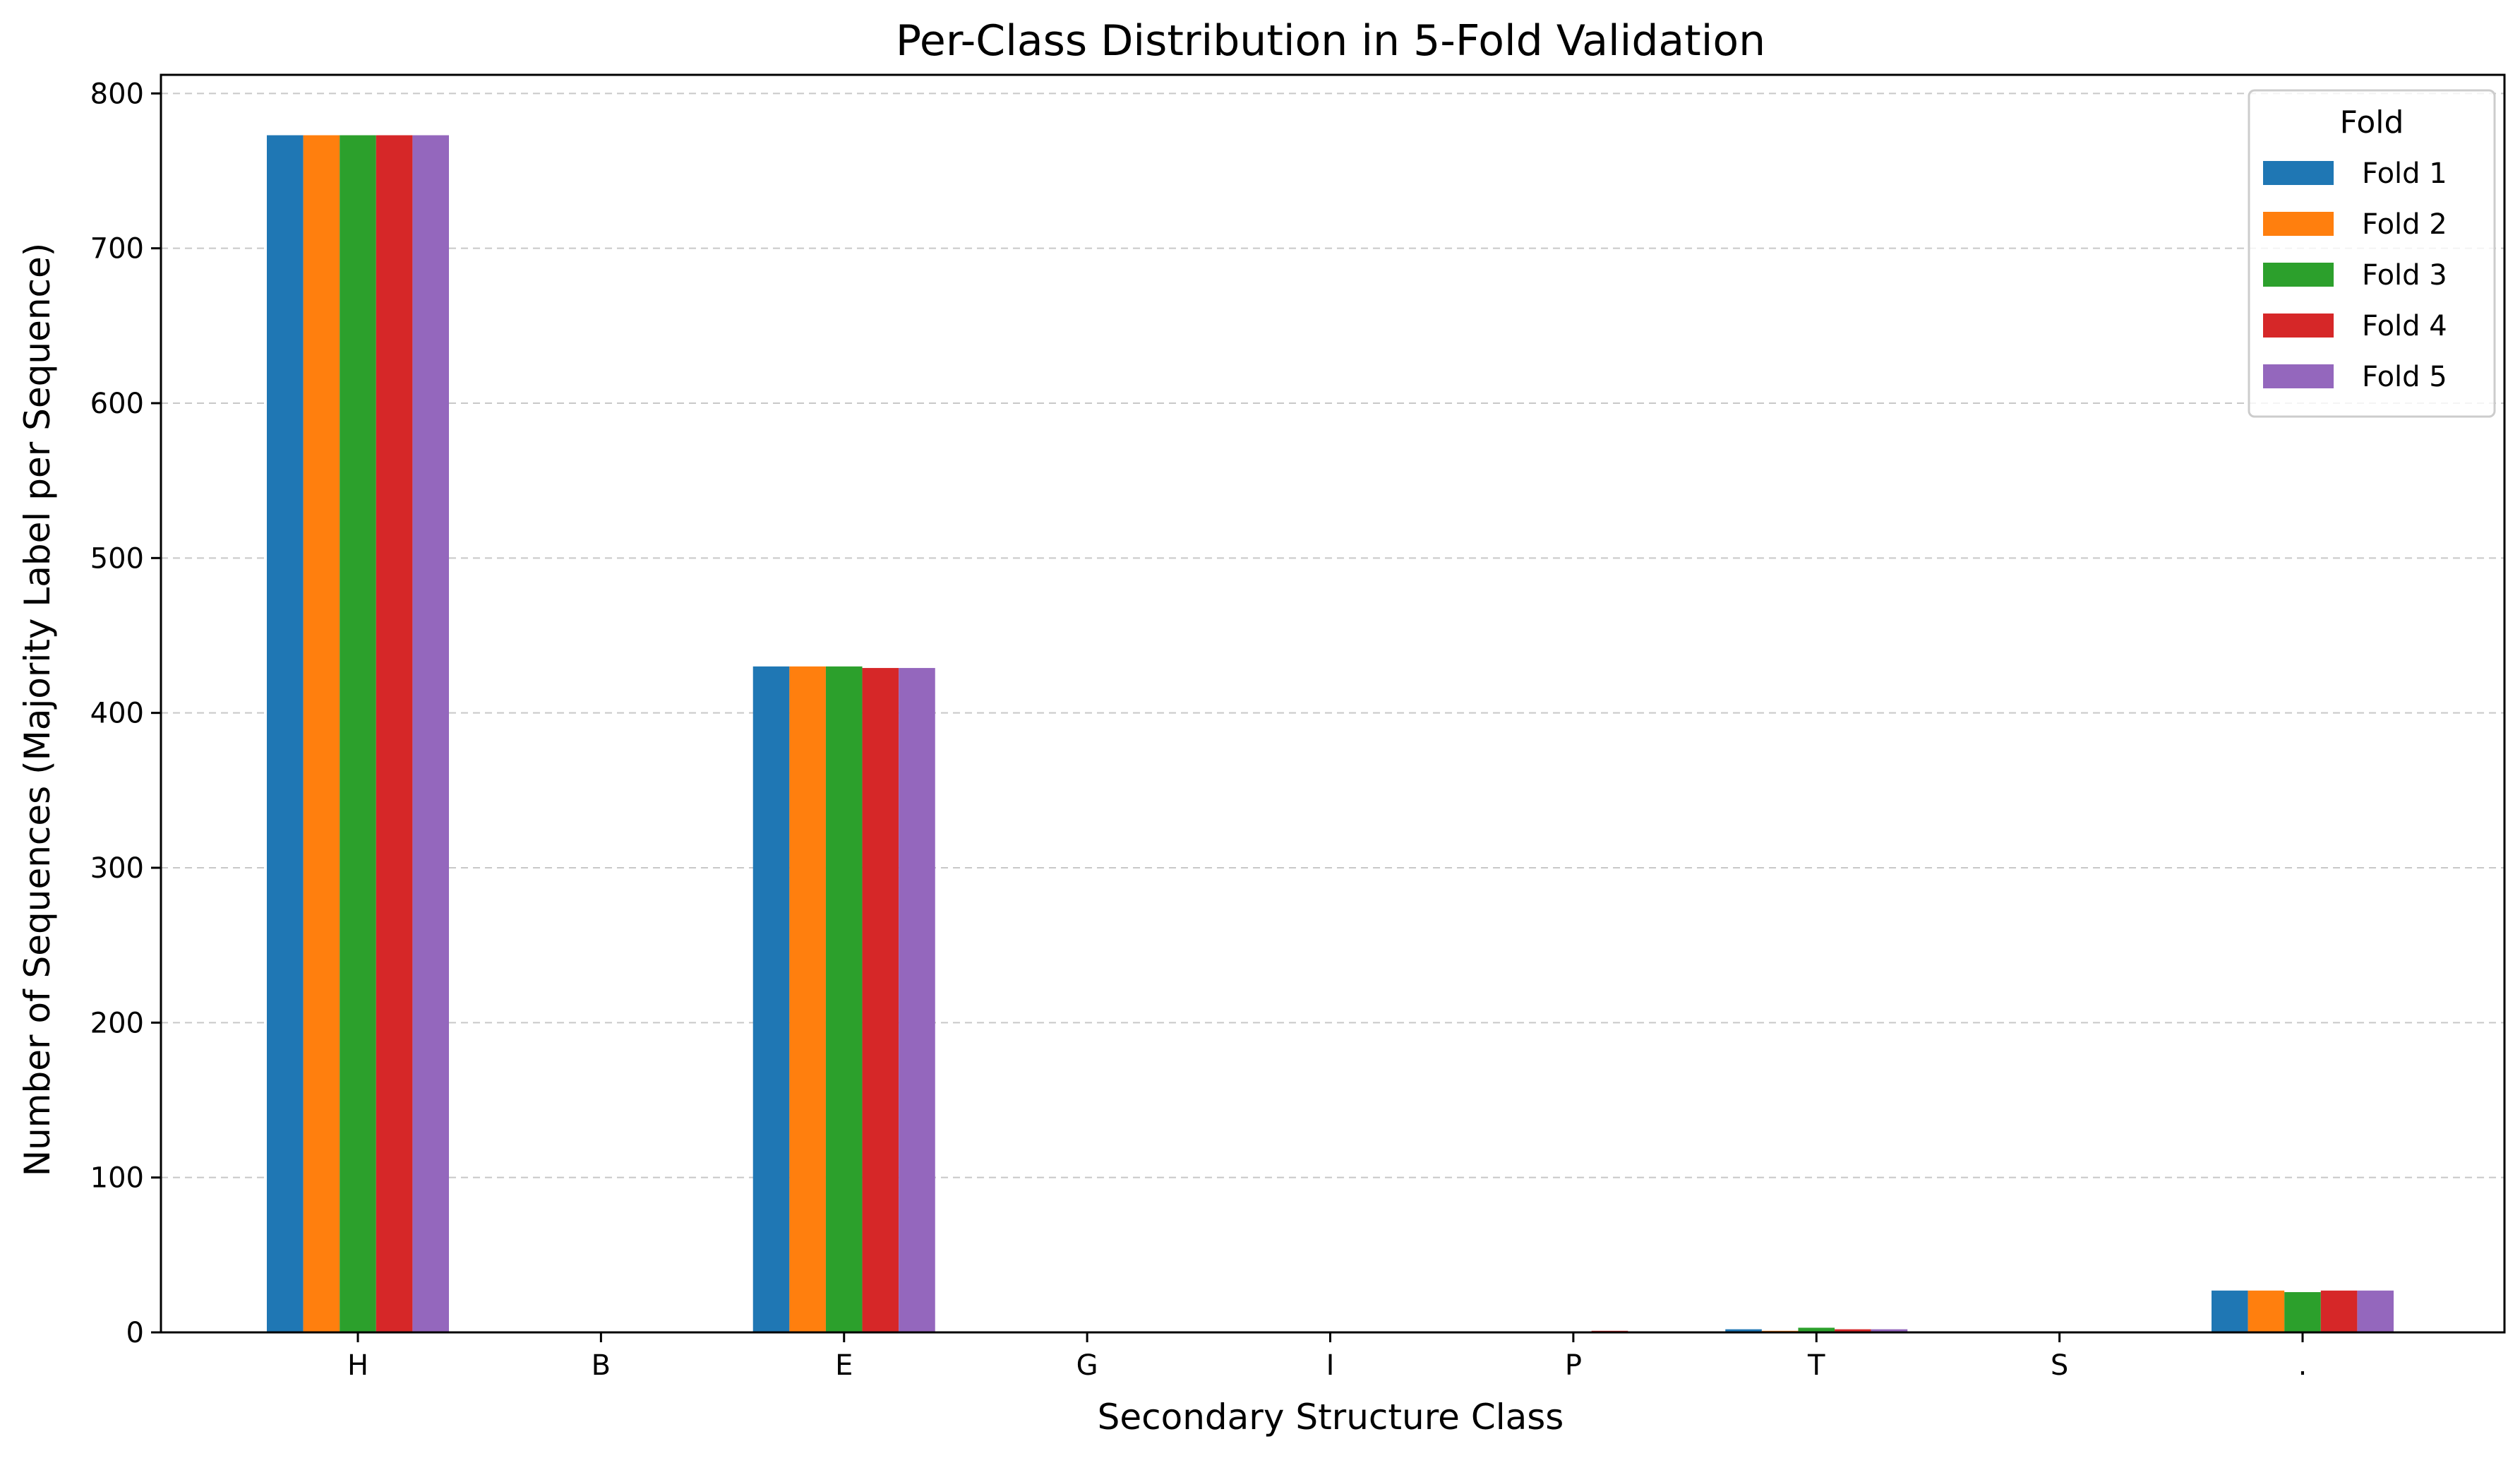 The width and height of the screenshot is (2520, 1463). Describe the element at coordinates (2404, 377) in the screenshot. I see `legend-label: Fold 5` at that location.